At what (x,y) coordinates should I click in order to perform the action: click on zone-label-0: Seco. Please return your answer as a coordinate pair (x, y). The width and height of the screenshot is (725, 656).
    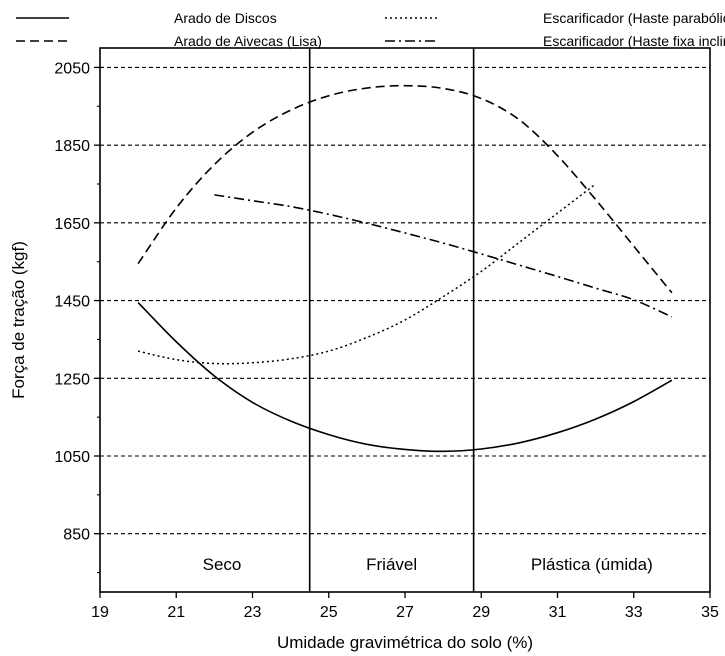
    Looking at the image, I should click on (222, 564).